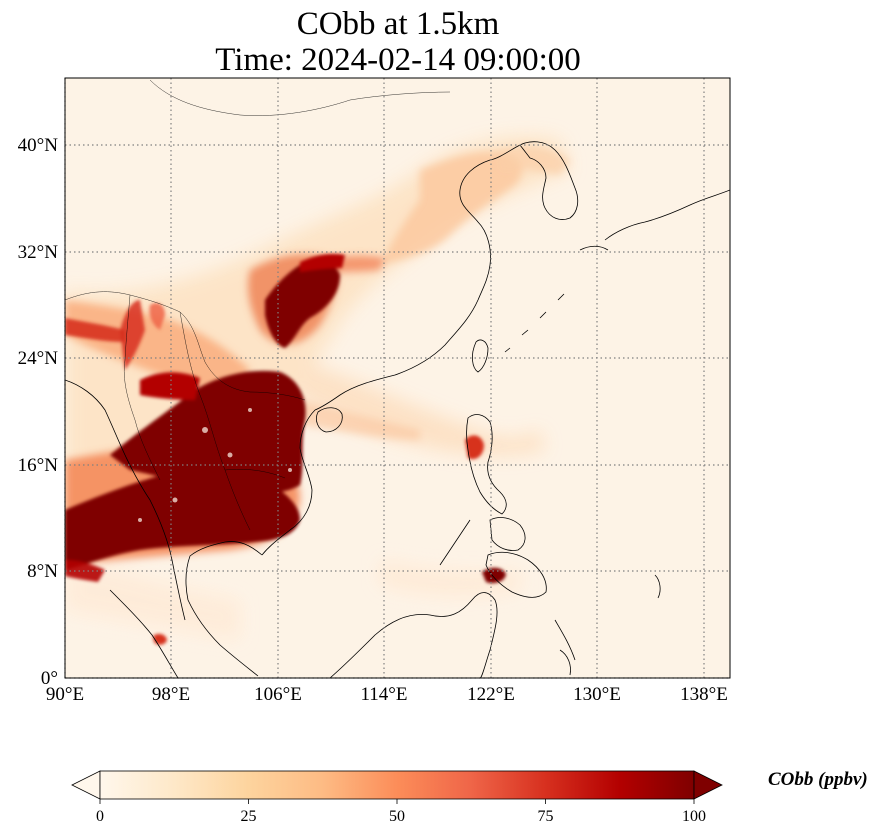 This screenshot has width=887, height=836. What do you see at coordinates (42, 571) in the screenshot?
I see `lat-tick-label: 8°N` at bounding box center [42, 571].